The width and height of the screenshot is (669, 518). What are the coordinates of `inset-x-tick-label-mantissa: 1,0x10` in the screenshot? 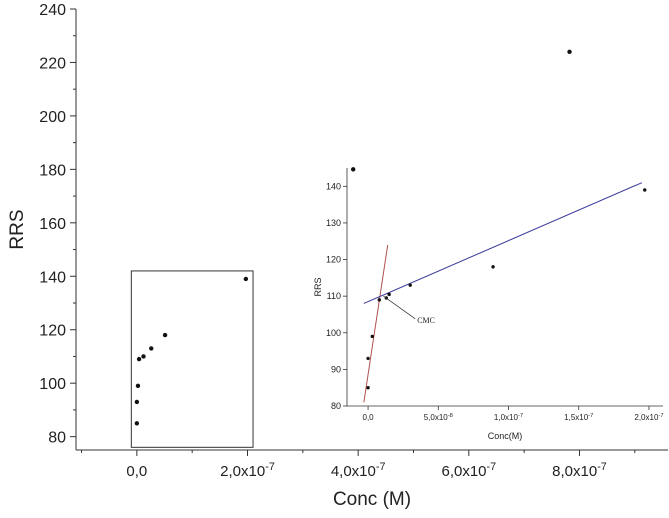 It's located at (506, 417).